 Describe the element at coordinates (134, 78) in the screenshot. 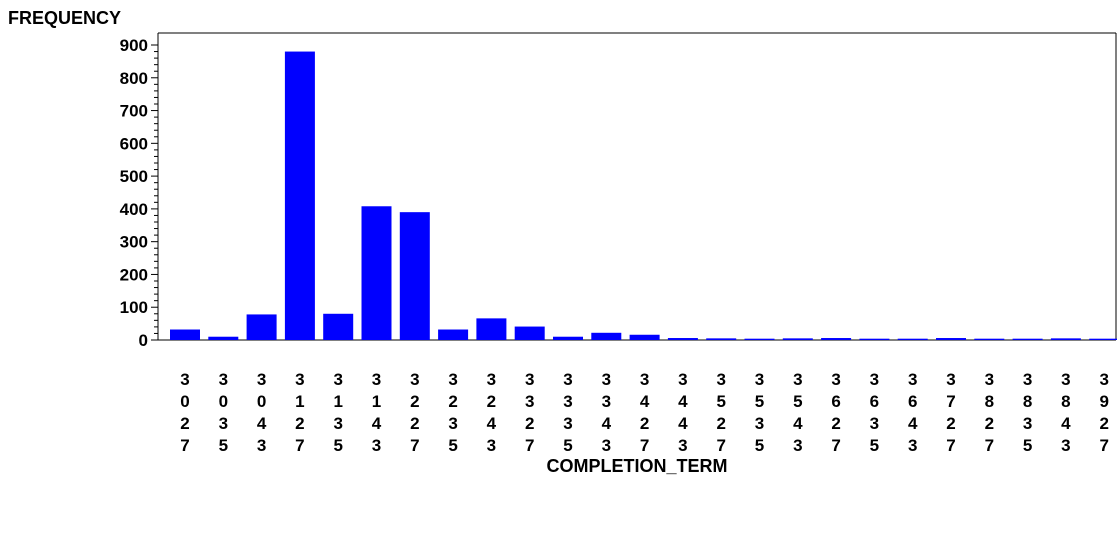

I see `y-tick-label: 800` at that location.